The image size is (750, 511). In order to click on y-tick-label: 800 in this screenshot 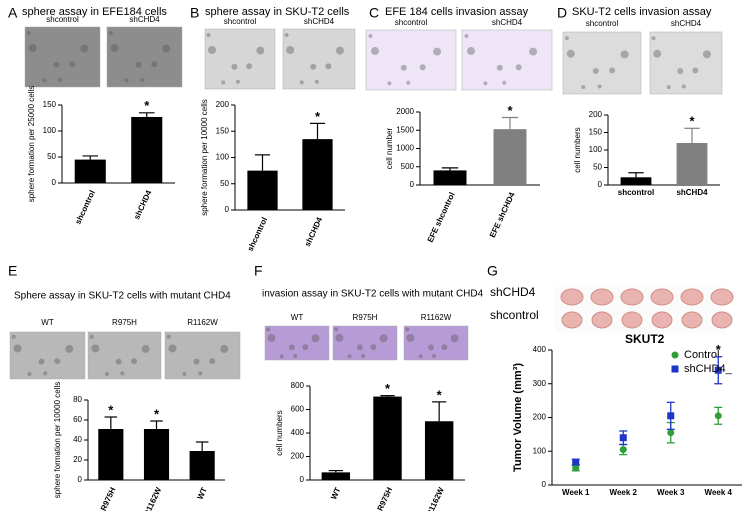, I will do `click(298, 385)`.